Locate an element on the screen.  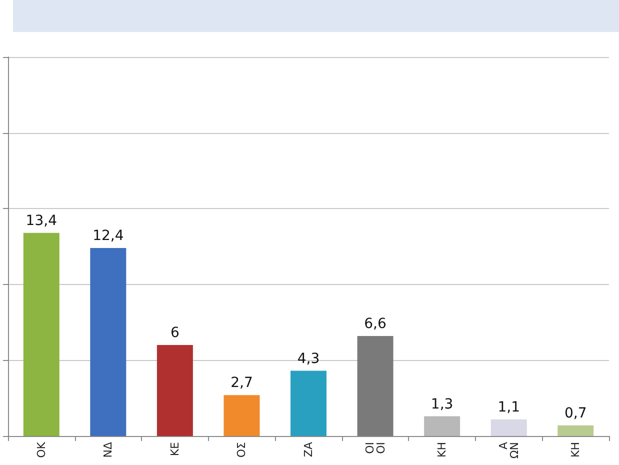
data-label: 6,6 is located at coordinates (375, 324).